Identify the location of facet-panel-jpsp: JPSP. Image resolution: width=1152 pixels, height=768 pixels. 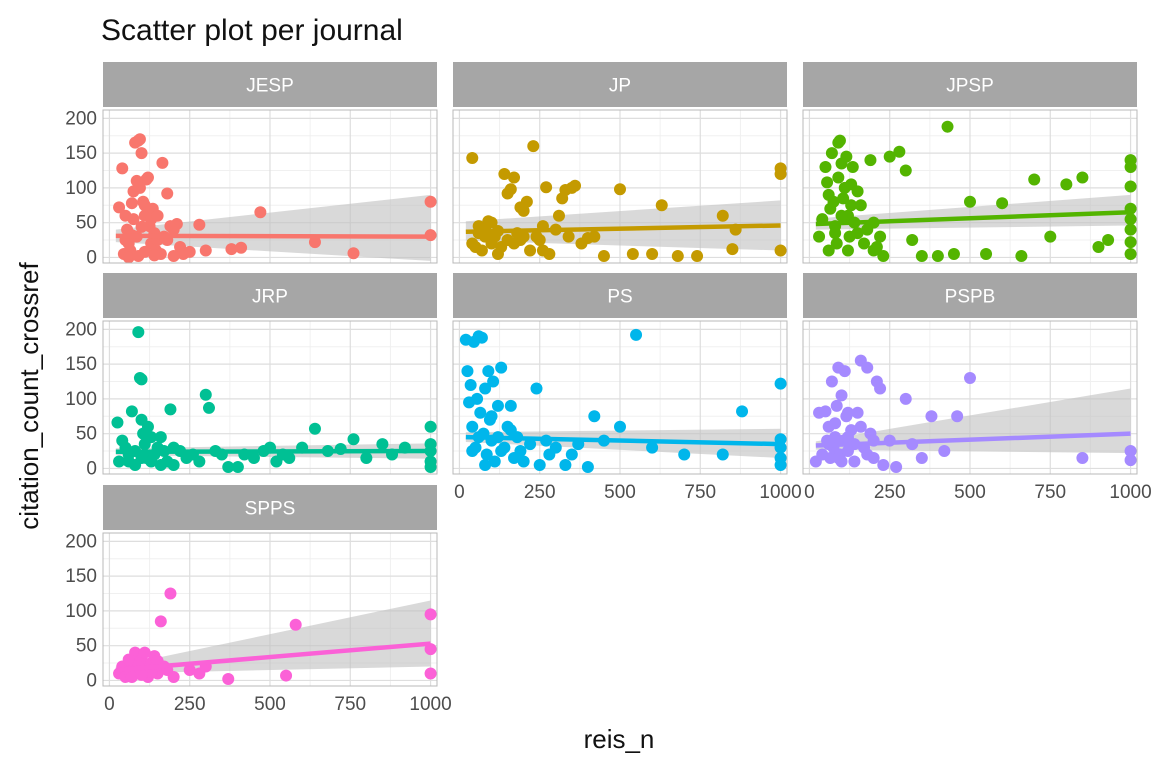
(970, 163).